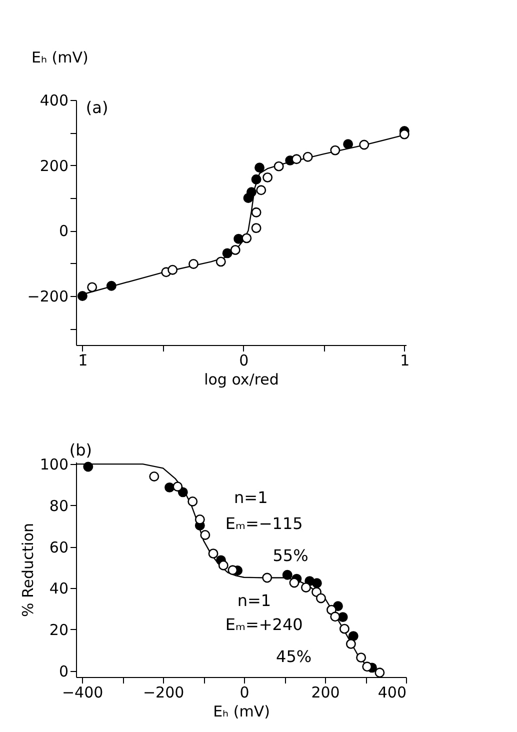  Describe the element at coordinates (54, 465) in the screenshot. I see `y-tick-label: 100` at that location.